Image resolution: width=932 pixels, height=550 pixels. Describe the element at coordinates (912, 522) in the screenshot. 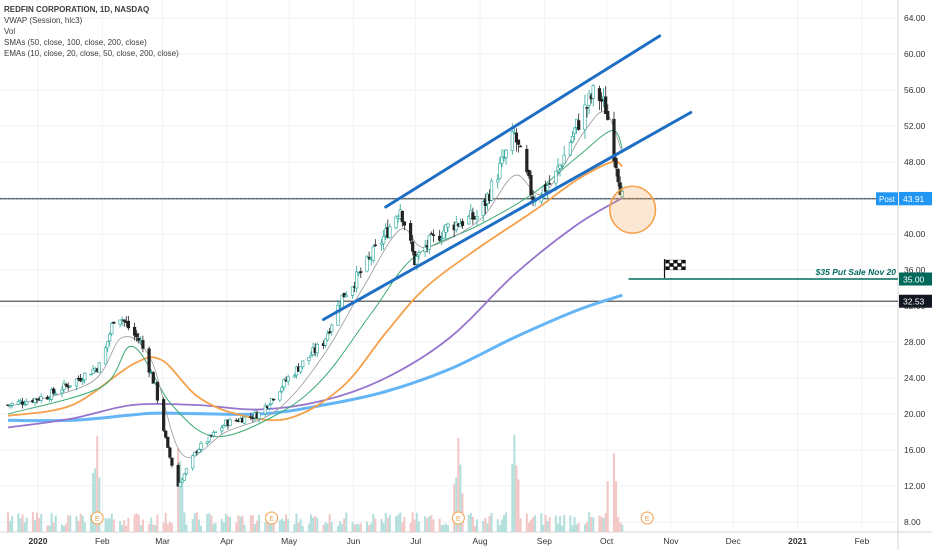

I see `y-tick-label: 8.00` at that location.